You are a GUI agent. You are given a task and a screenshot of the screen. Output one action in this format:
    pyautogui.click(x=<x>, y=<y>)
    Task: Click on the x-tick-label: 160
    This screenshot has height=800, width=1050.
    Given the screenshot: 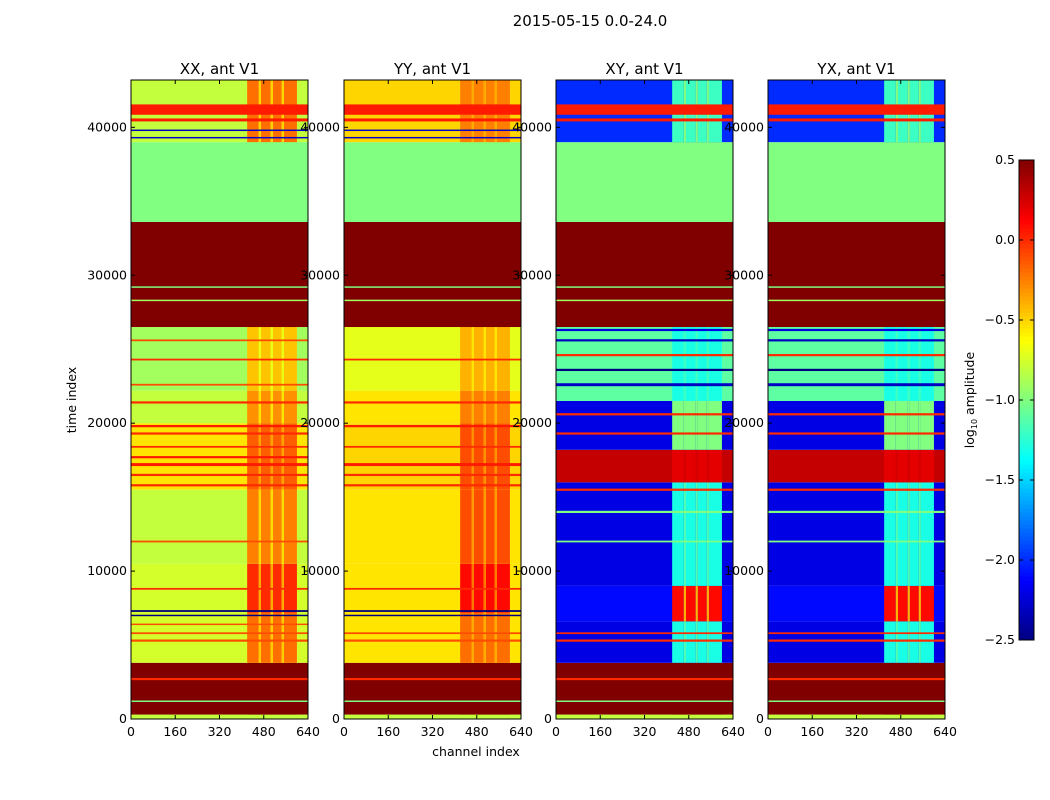 What is the action you would take?
    pyautogui.click(x=388, y=731)
    